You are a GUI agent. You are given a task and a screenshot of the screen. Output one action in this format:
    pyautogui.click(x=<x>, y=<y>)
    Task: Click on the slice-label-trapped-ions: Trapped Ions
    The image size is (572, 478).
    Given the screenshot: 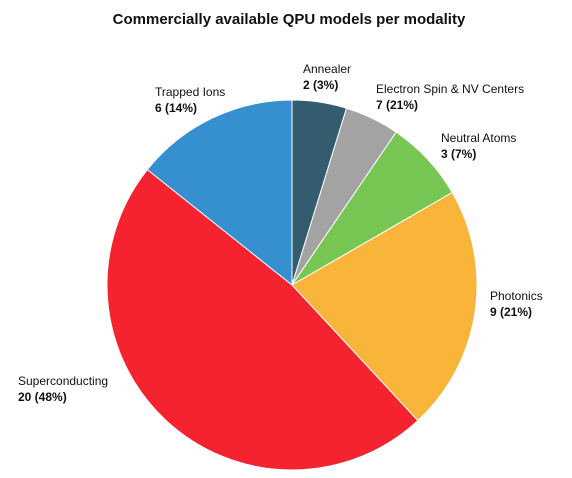 What is the action you would take?
    pyautogui.click(x=190, y=92)
    